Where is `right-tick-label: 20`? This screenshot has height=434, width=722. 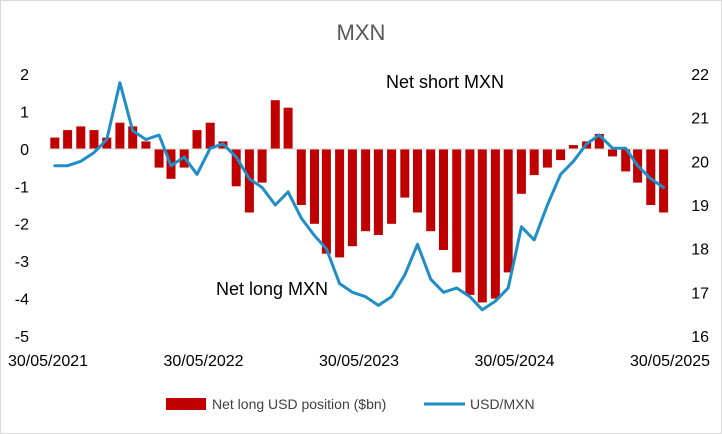
right-tick-label: 20 is located at coordinates (700, 162).